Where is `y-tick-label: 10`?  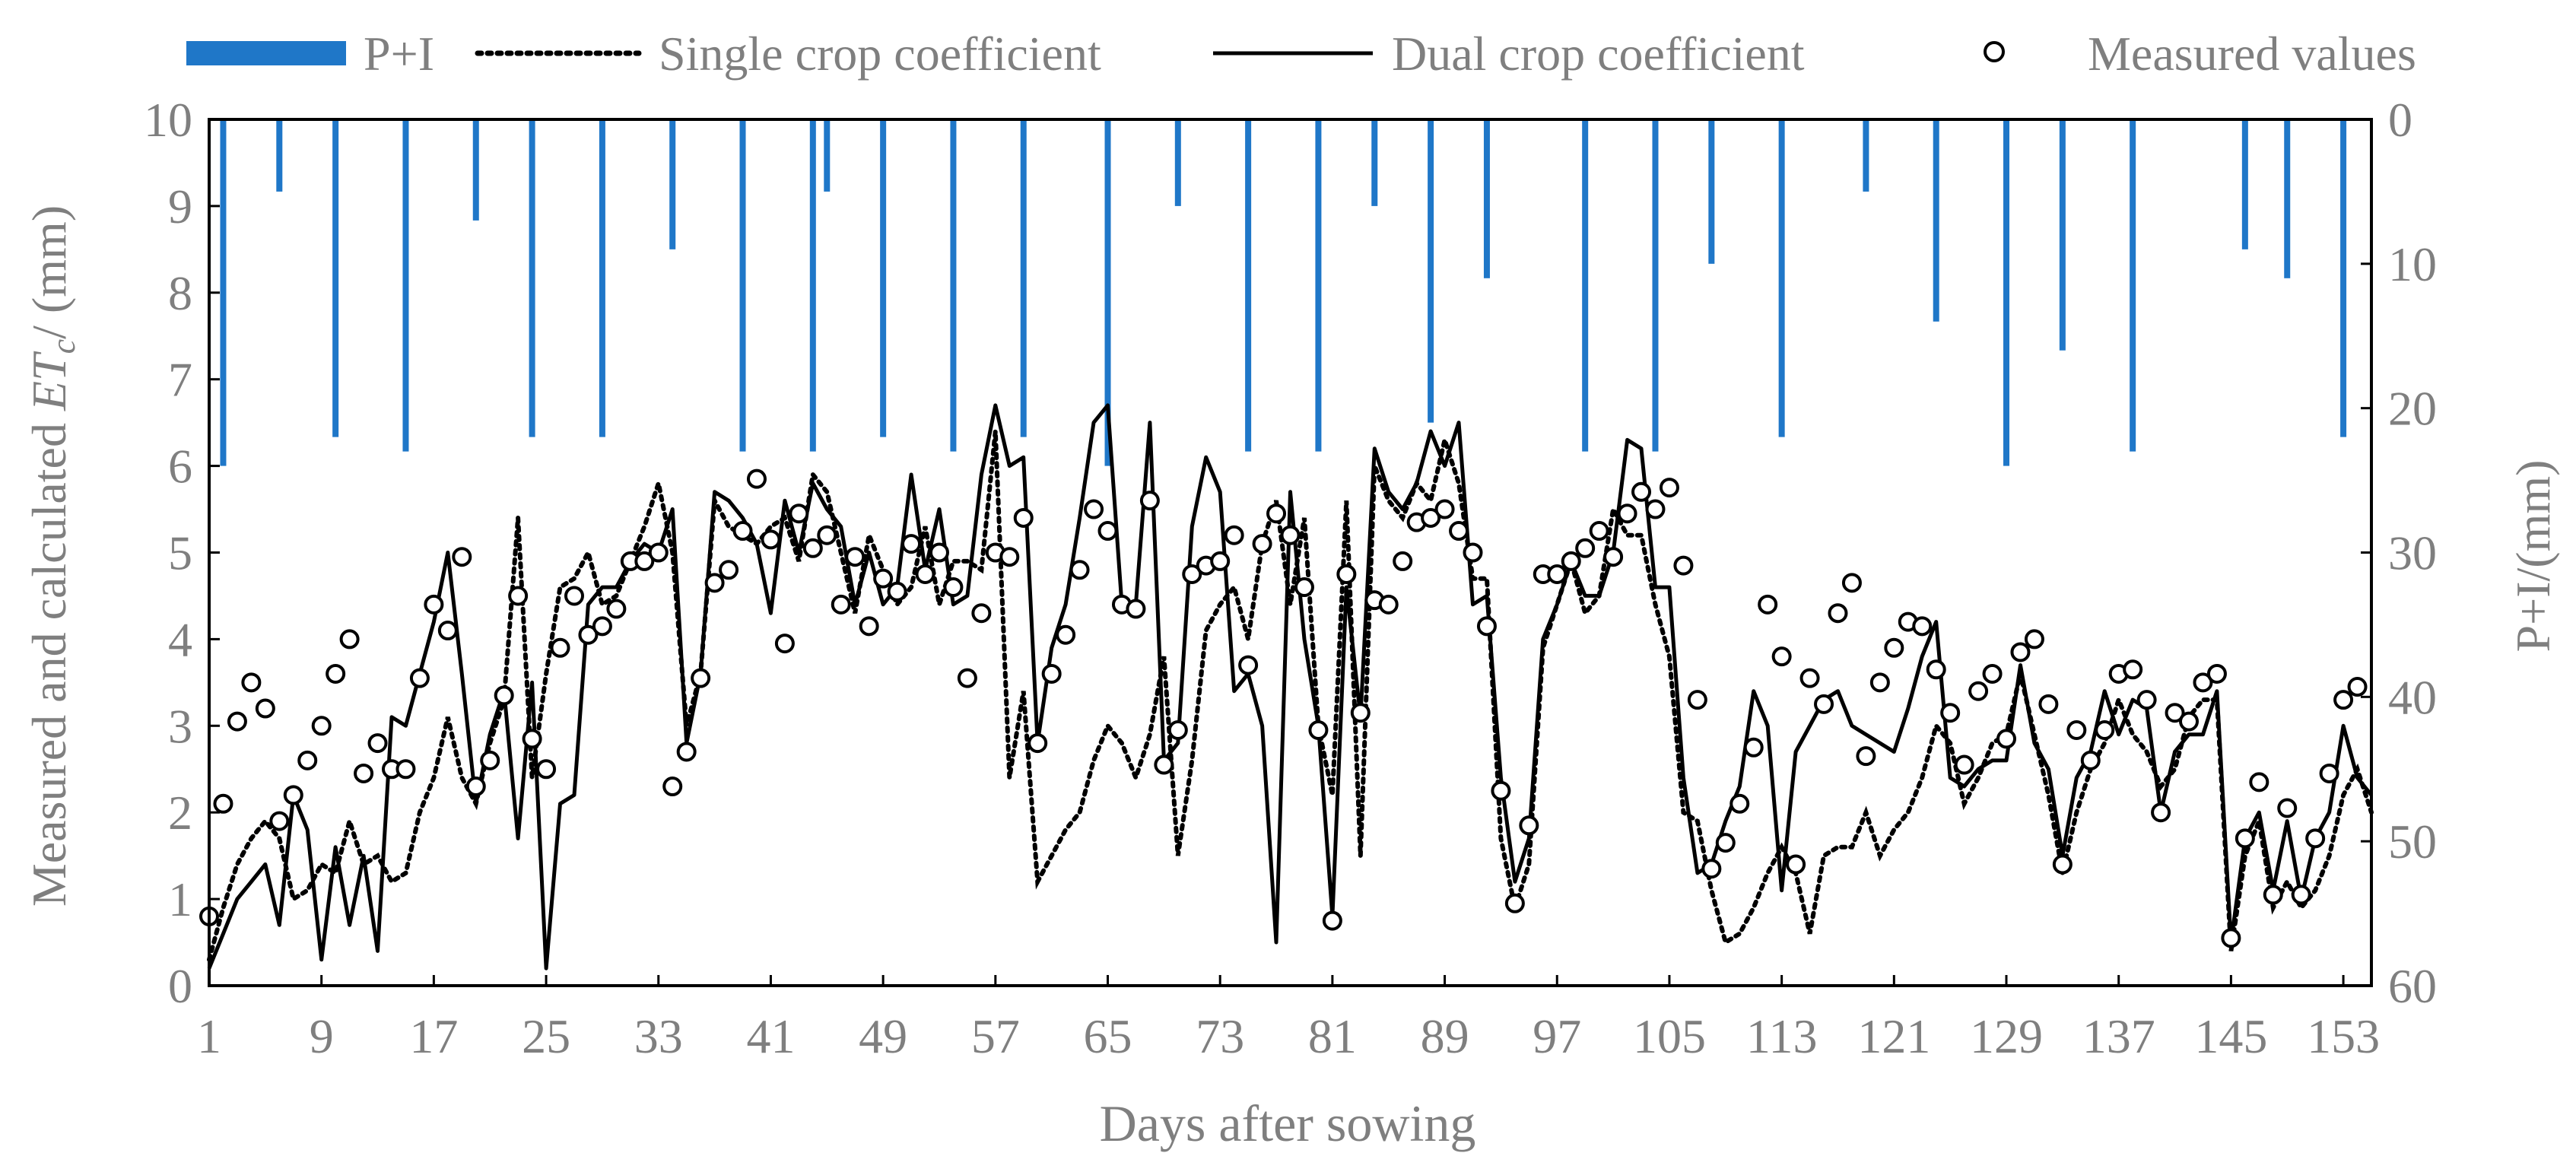 y-tick-label: 10 is located at coordinates (168, 120).